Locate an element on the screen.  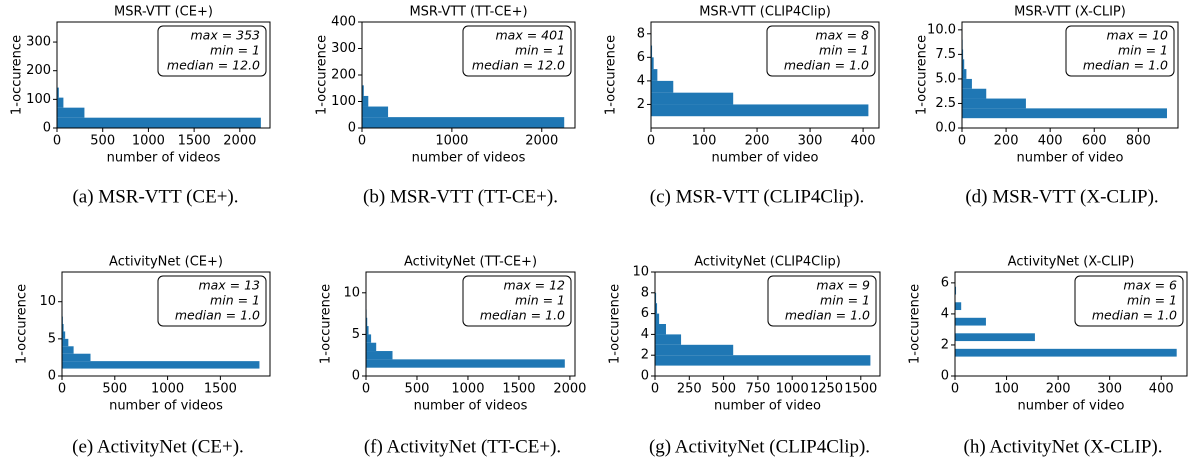
x-tick-label: 800 is located at coordinates (1138, 141).